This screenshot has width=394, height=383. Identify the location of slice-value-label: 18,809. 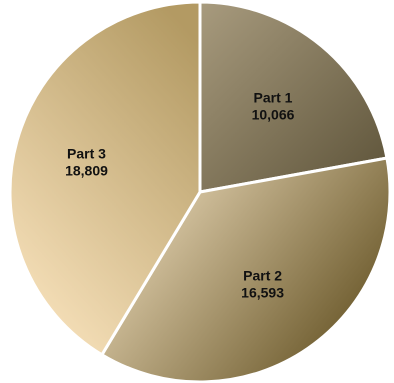
(86, 170).